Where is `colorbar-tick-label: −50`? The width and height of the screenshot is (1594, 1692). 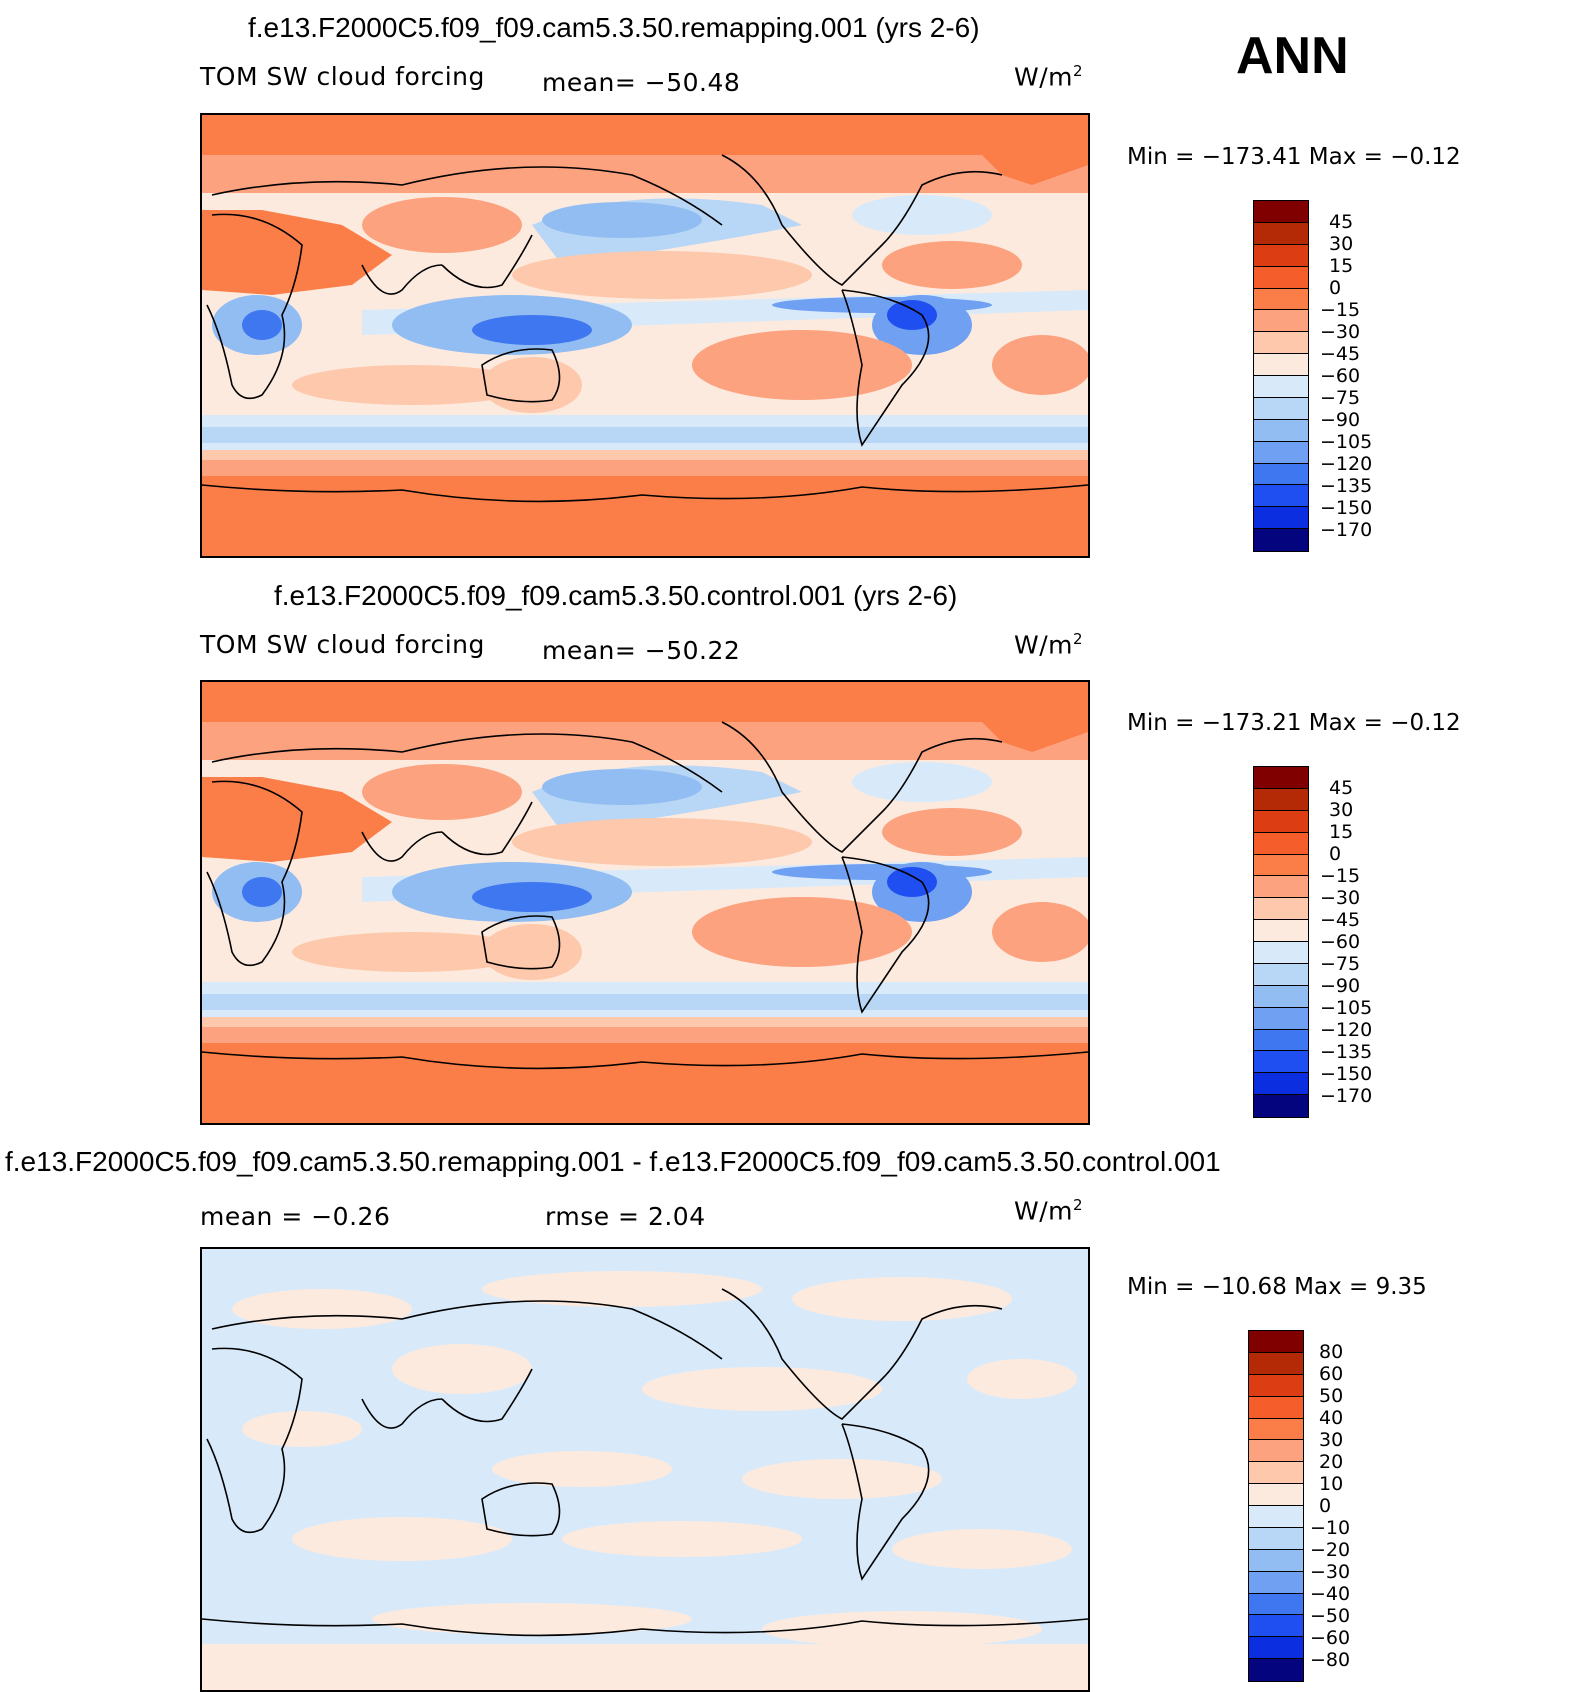 colorbar-tick-label: −50 is located at coordinates (1330, 1616).